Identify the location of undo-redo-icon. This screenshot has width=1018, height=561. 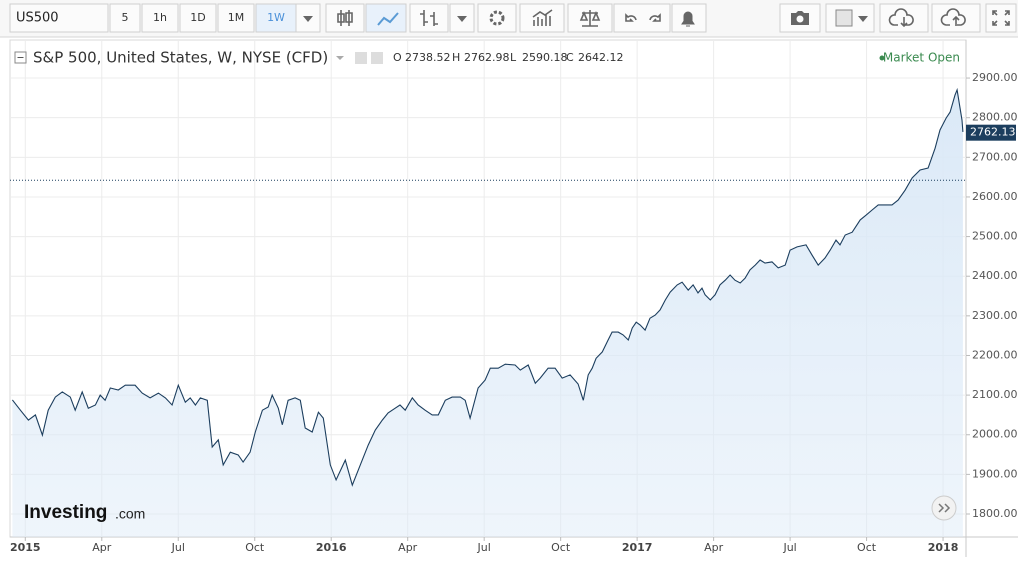
(643, 17).